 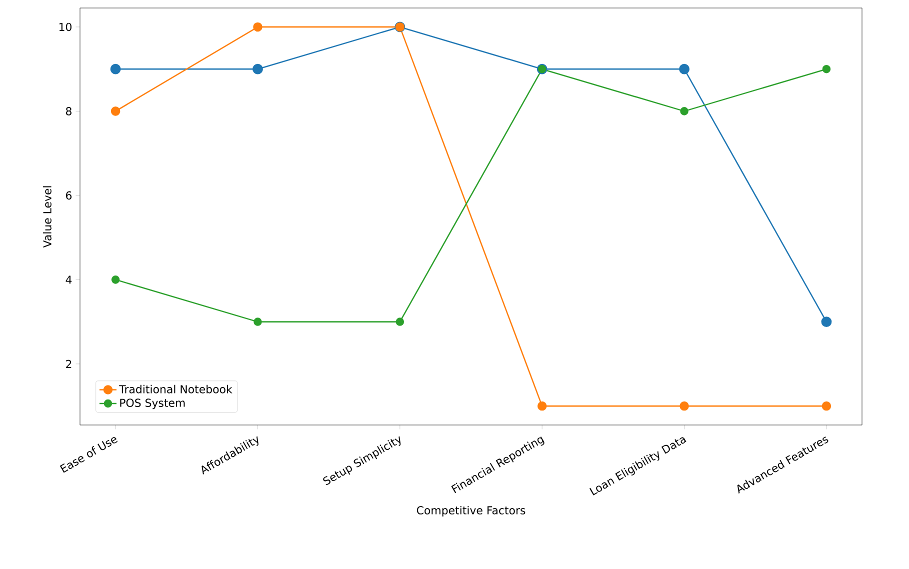 I want to click on x-tick-label: Ease of Use, so click(x=89, y=455).